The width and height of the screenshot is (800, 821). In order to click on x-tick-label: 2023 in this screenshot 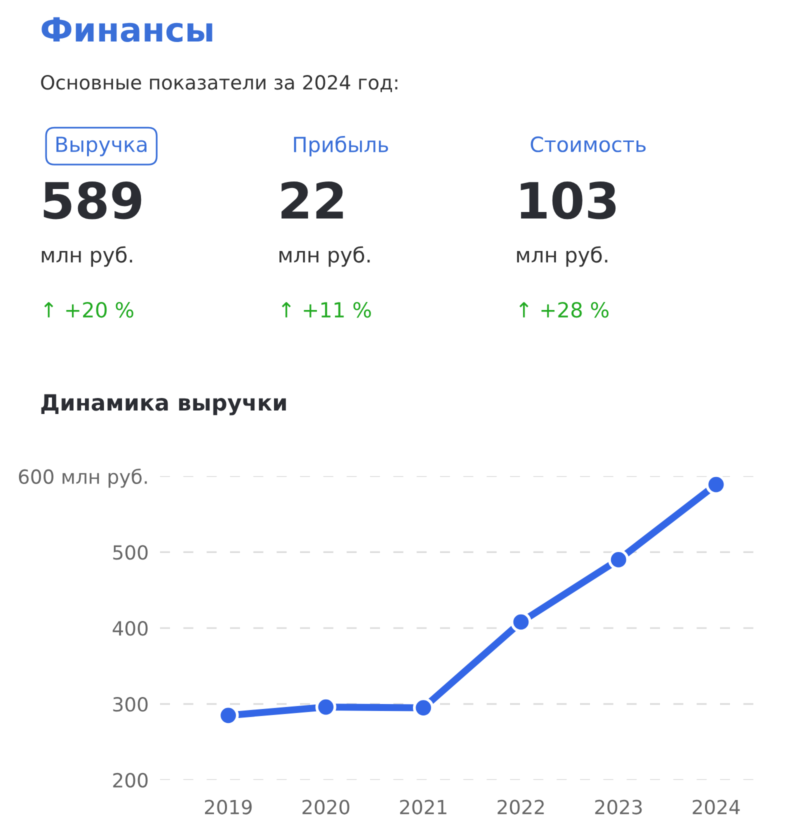, I will do `click(618, 807)`.